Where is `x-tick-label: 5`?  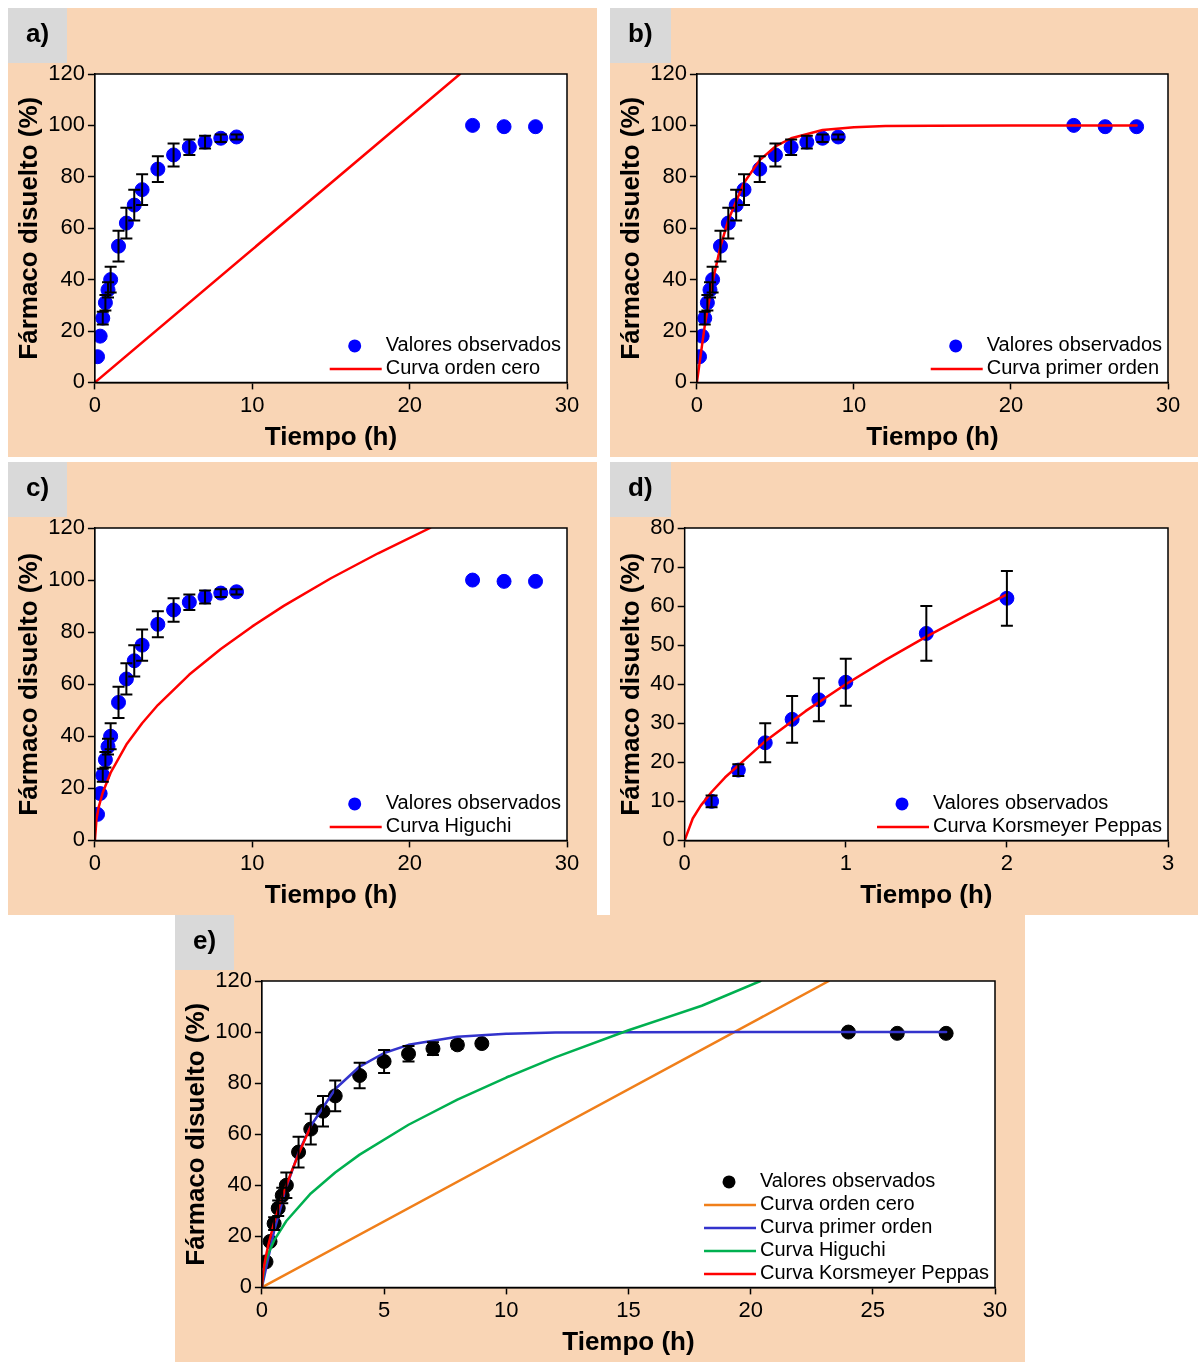
x-tick-label: 5 is located at coordinates (384, 1309).